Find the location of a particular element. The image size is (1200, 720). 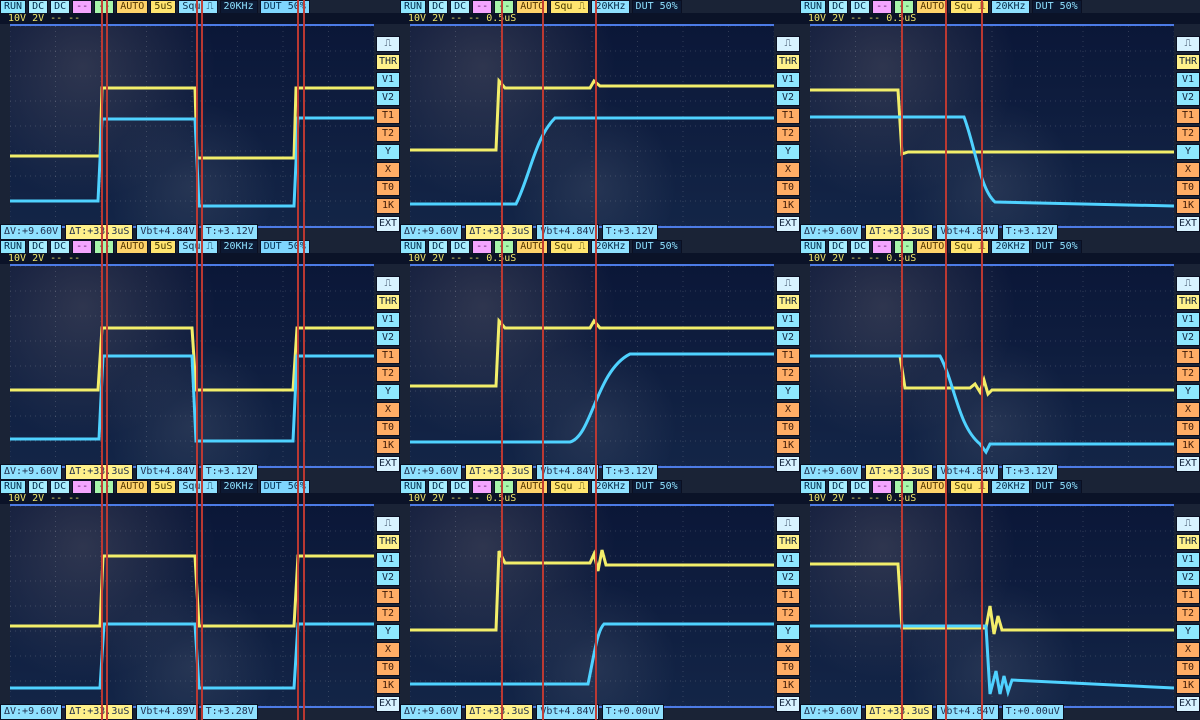

top-status-item: DUT 50% is located at coordinates (1056, 487).